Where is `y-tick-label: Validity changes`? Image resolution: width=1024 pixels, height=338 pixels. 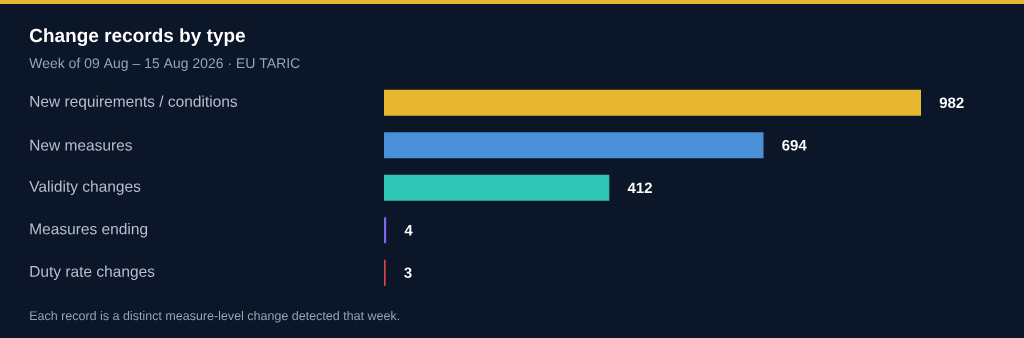
y-tick-label: Validity changes is located at coordinates (85, 187).